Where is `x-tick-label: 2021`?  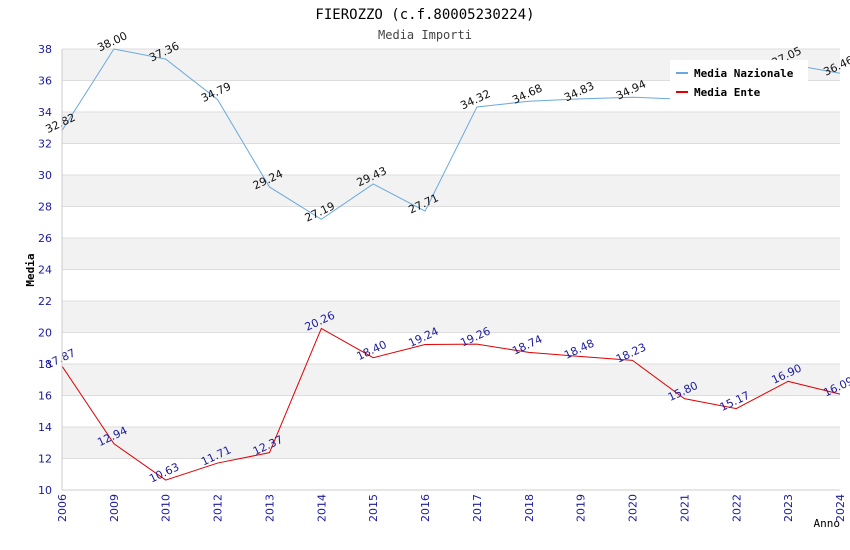 x-tick-label: 2021 is located at coordinates (684, 508).